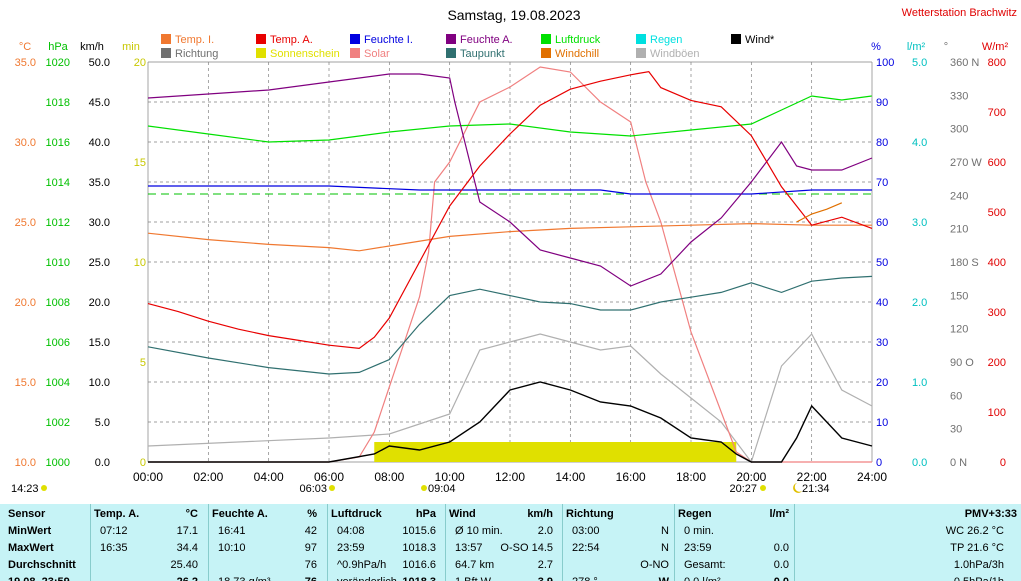 The image size is (1021, 581). I want to click on stats-time: 16:41, so click(232, 531).